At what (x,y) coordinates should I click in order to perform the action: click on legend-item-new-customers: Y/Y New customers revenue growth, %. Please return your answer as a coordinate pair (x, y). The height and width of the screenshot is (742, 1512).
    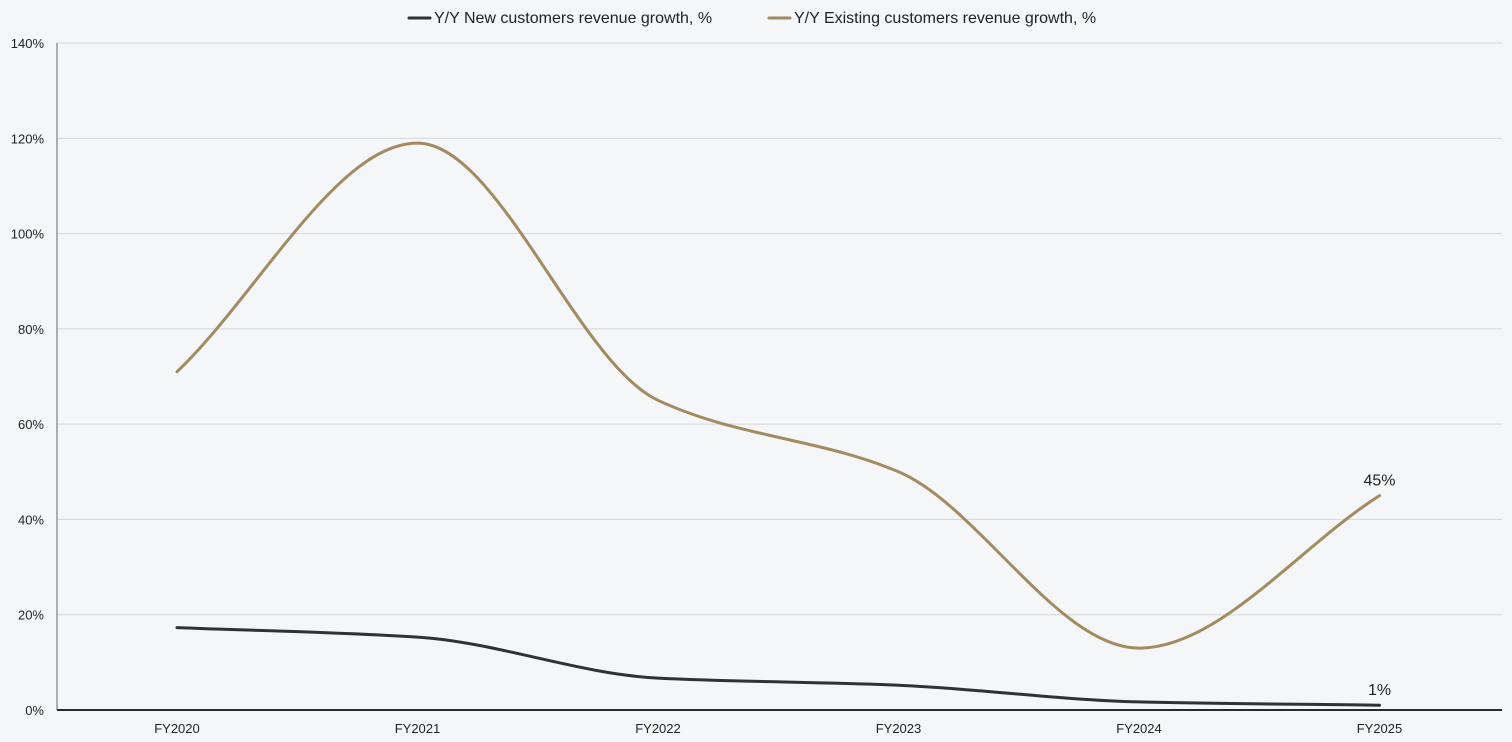
    Looking at the image, I should click on (559, 18).